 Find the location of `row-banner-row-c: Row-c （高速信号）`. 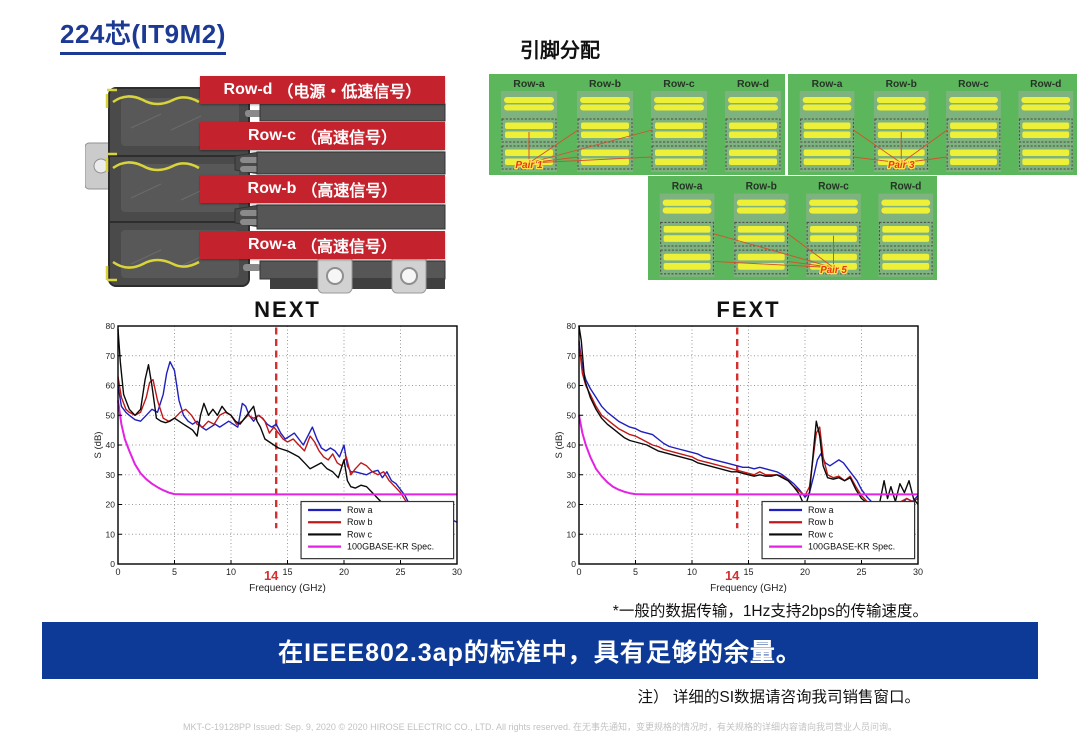

row-banner-row-c: Row-c （高速信号） is located at coordinates (322, 136).